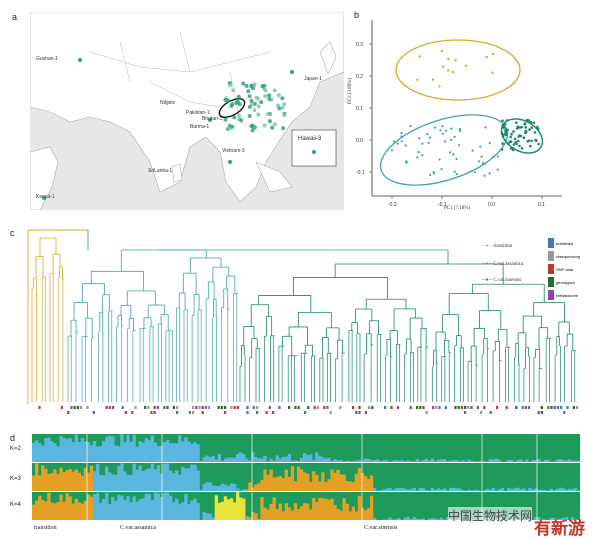  I want to click on group-label-assamica: C.var.assamica, so click(138, 528).